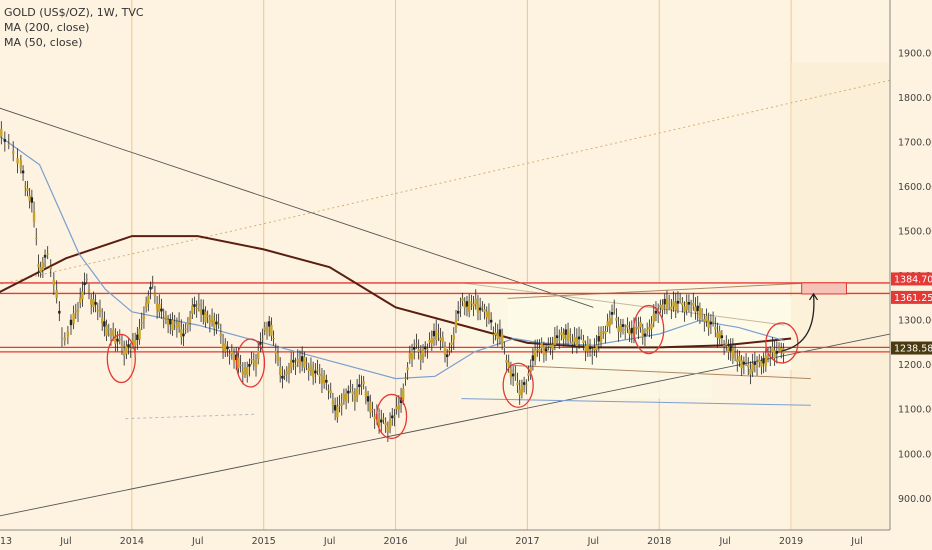 The image size is (932, 550). What do you see at coordinates (395, 541) in the screenshot?
I see `x-tick-label: 2016` at bounding box center [395, 541].